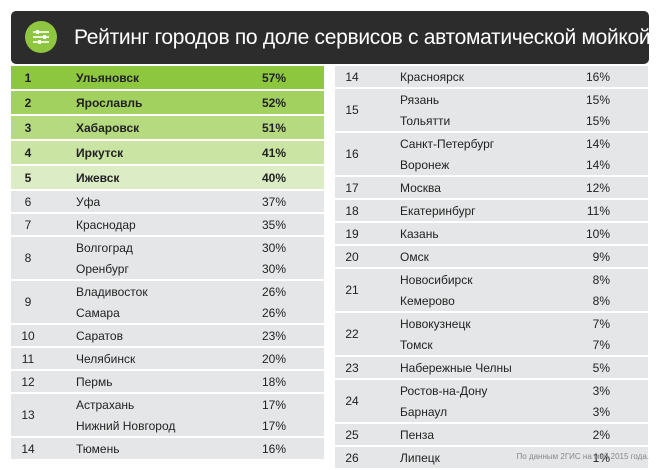 This screenshot has height=470, width=660. Describe the element at coordinates (419, 233) in the screenshot. I see `city-name: Казань` at that location.